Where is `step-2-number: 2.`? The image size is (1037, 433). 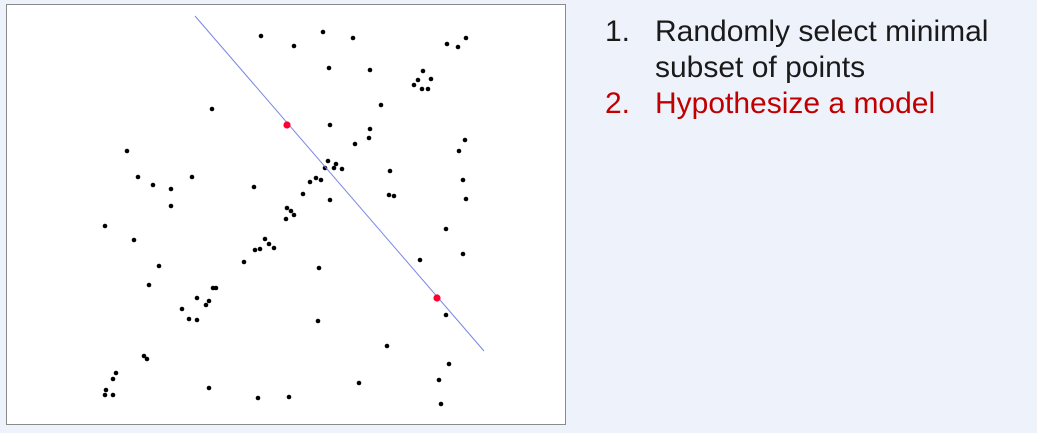
step-2-number: 2. is located at coordinates (618, 103).